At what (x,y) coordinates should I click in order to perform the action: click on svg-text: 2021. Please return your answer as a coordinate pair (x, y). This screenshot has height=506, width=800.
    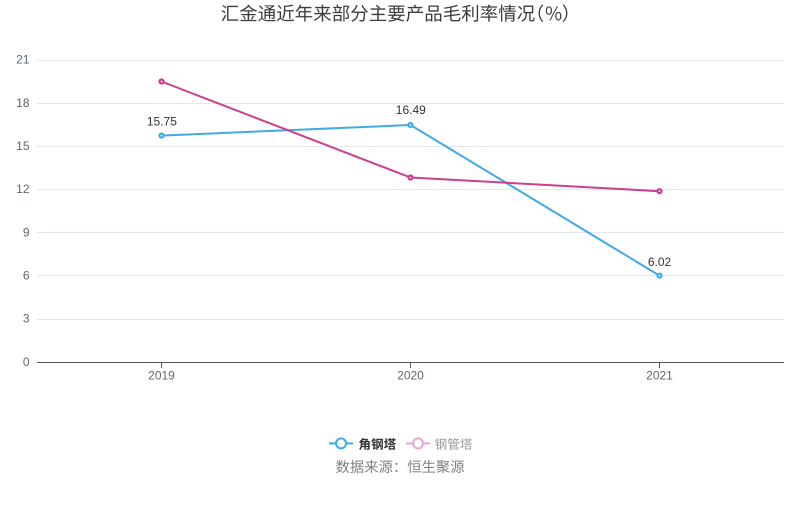
    Looking at the image, I should click on (659, 376).